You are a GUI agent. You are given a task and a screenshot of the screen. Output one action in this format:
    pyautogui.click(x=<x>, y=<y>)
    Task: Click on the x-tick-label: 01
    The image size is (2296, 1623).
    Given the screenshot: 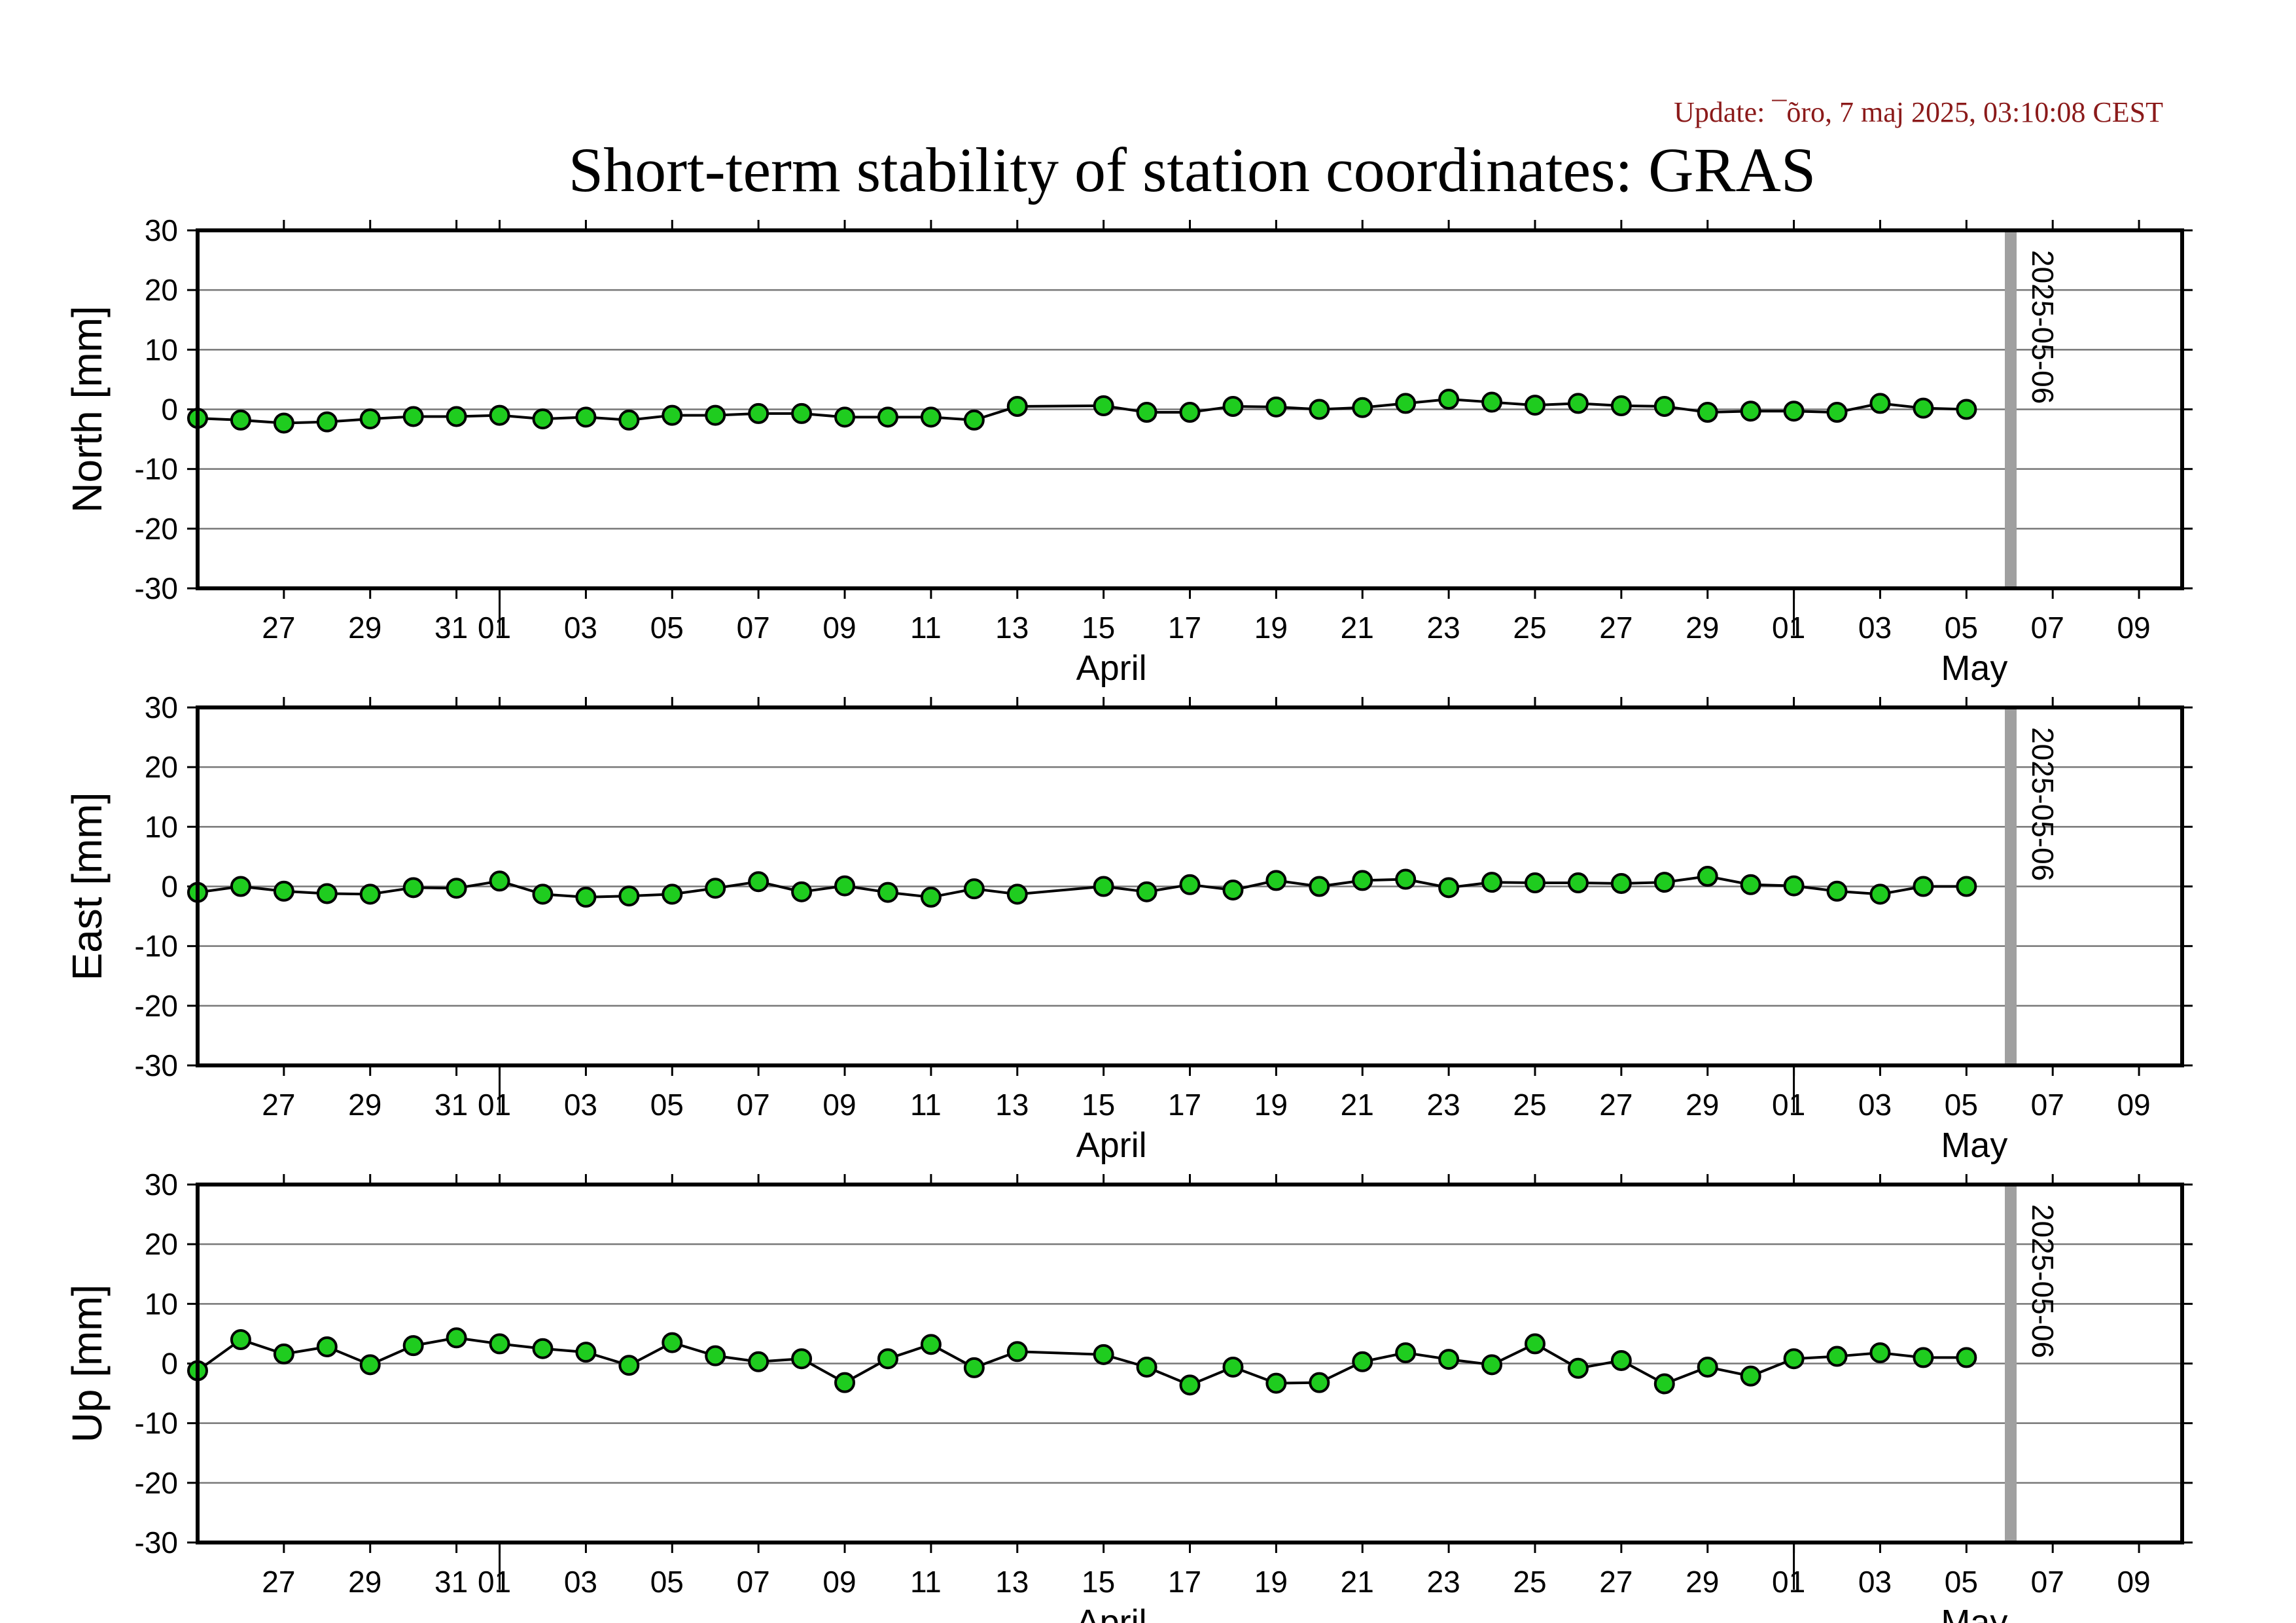 What is the action you would take?
    pyautogui.click(x=1789, y=628)
    